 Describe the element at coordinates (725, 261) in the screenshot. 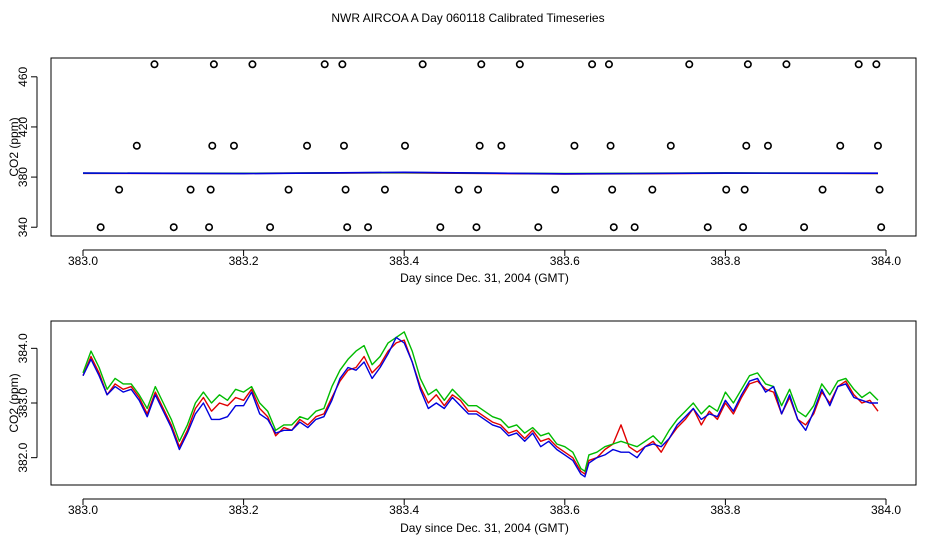

I see `top-x-tick-label: 383.8` at that location.